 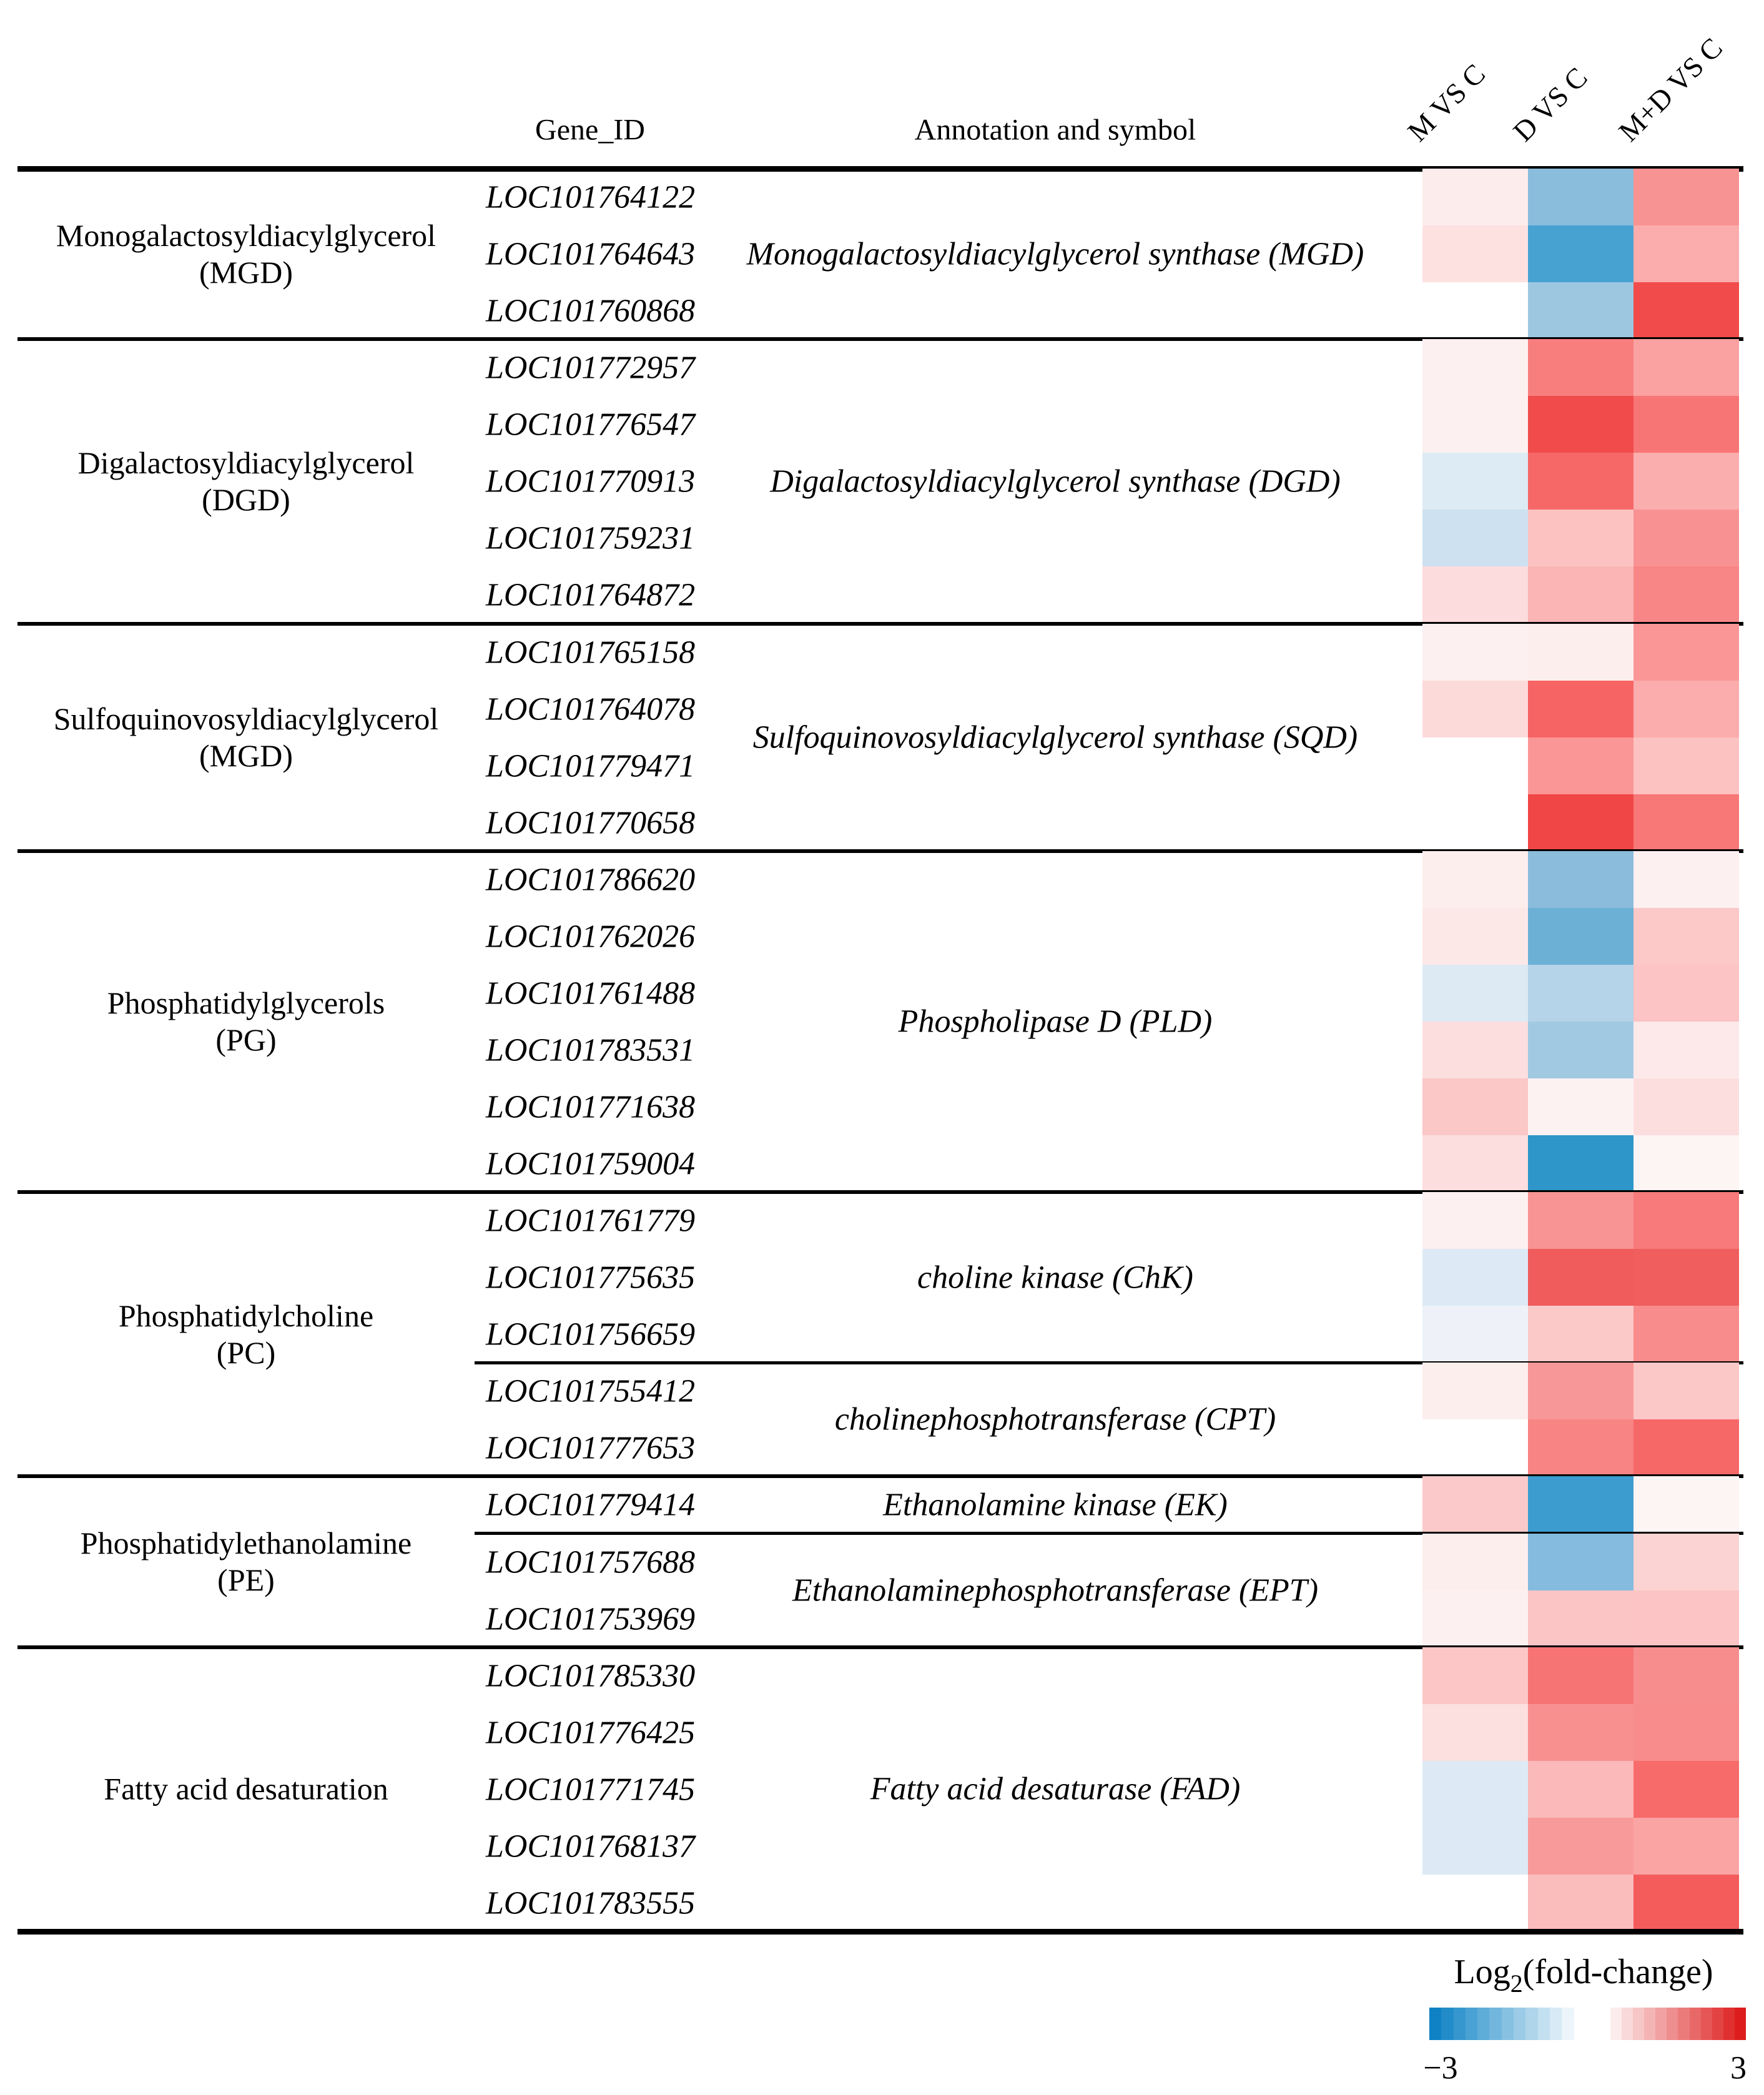 I want to click on gene-id-column-header: Gene_ID, so click(x=590, y=130).